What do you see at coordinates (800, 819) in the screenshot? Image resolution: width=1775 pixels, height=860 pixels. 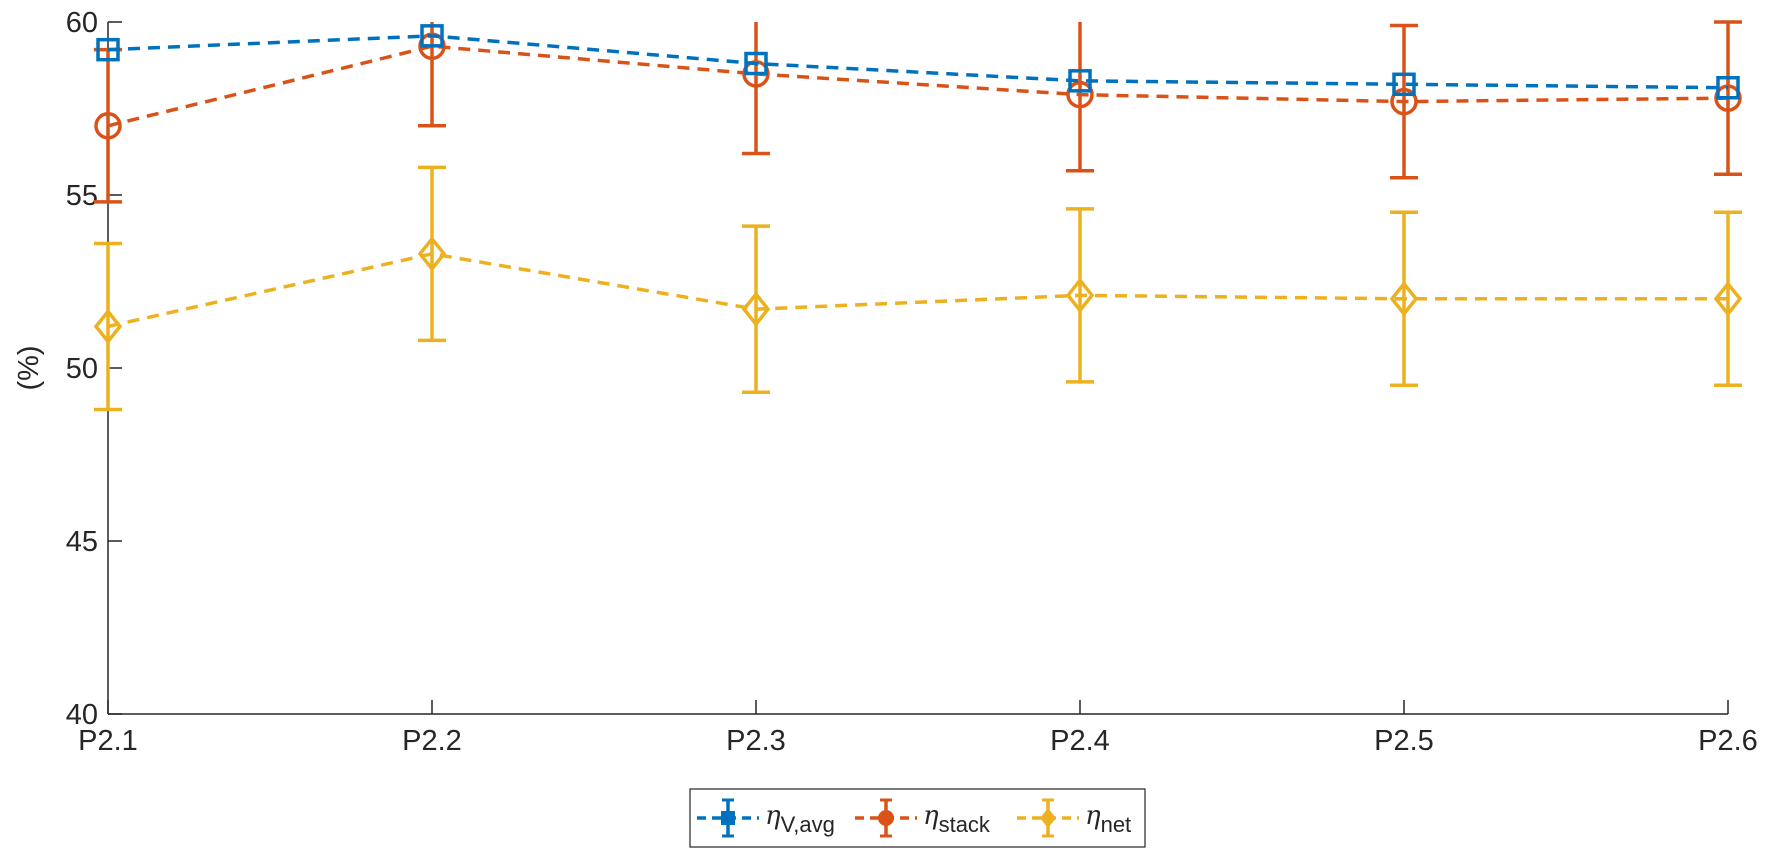 I see `legend-label: ηV,avg` at bounding box center [800, 819].